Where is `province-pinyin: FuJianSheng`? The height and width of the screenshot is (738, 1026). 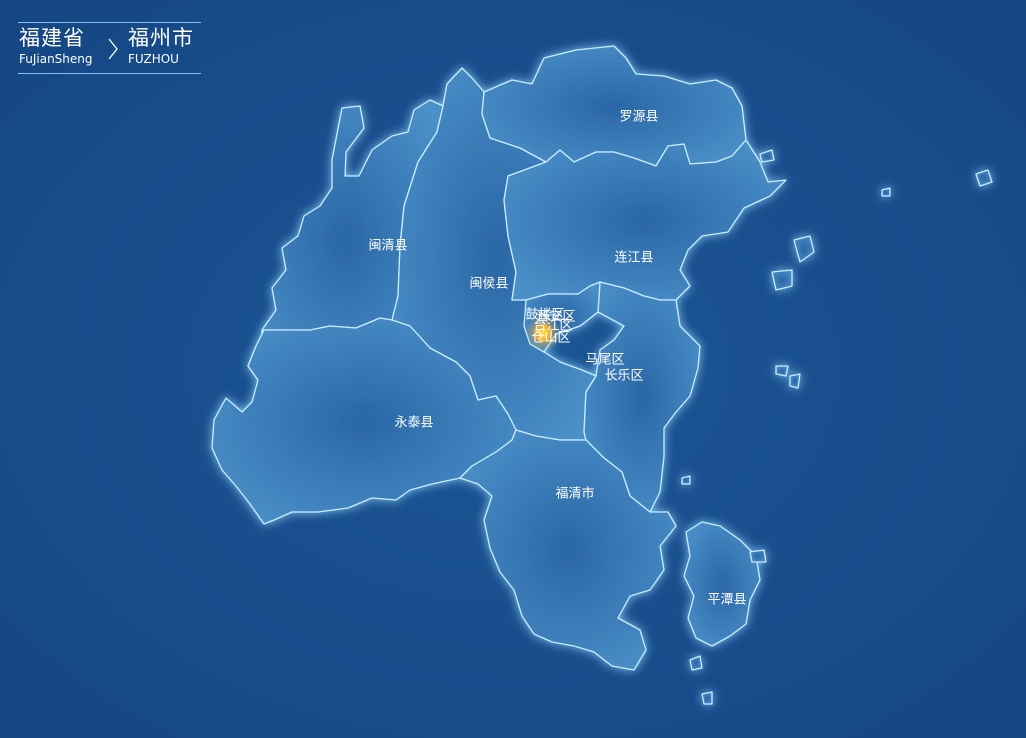 province-pinyin: FuJianSheng is located at coordinates (56, 59).